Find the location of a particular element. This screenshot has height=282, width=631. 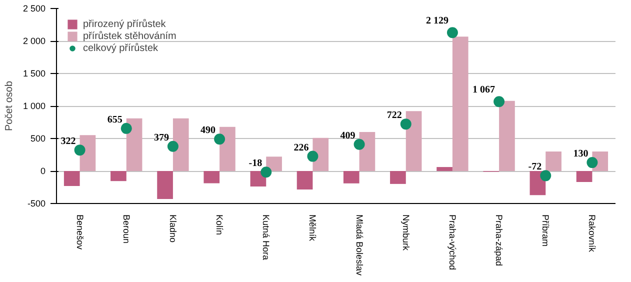

x-tick-label: Kolín is located at coordinates (219, 225).